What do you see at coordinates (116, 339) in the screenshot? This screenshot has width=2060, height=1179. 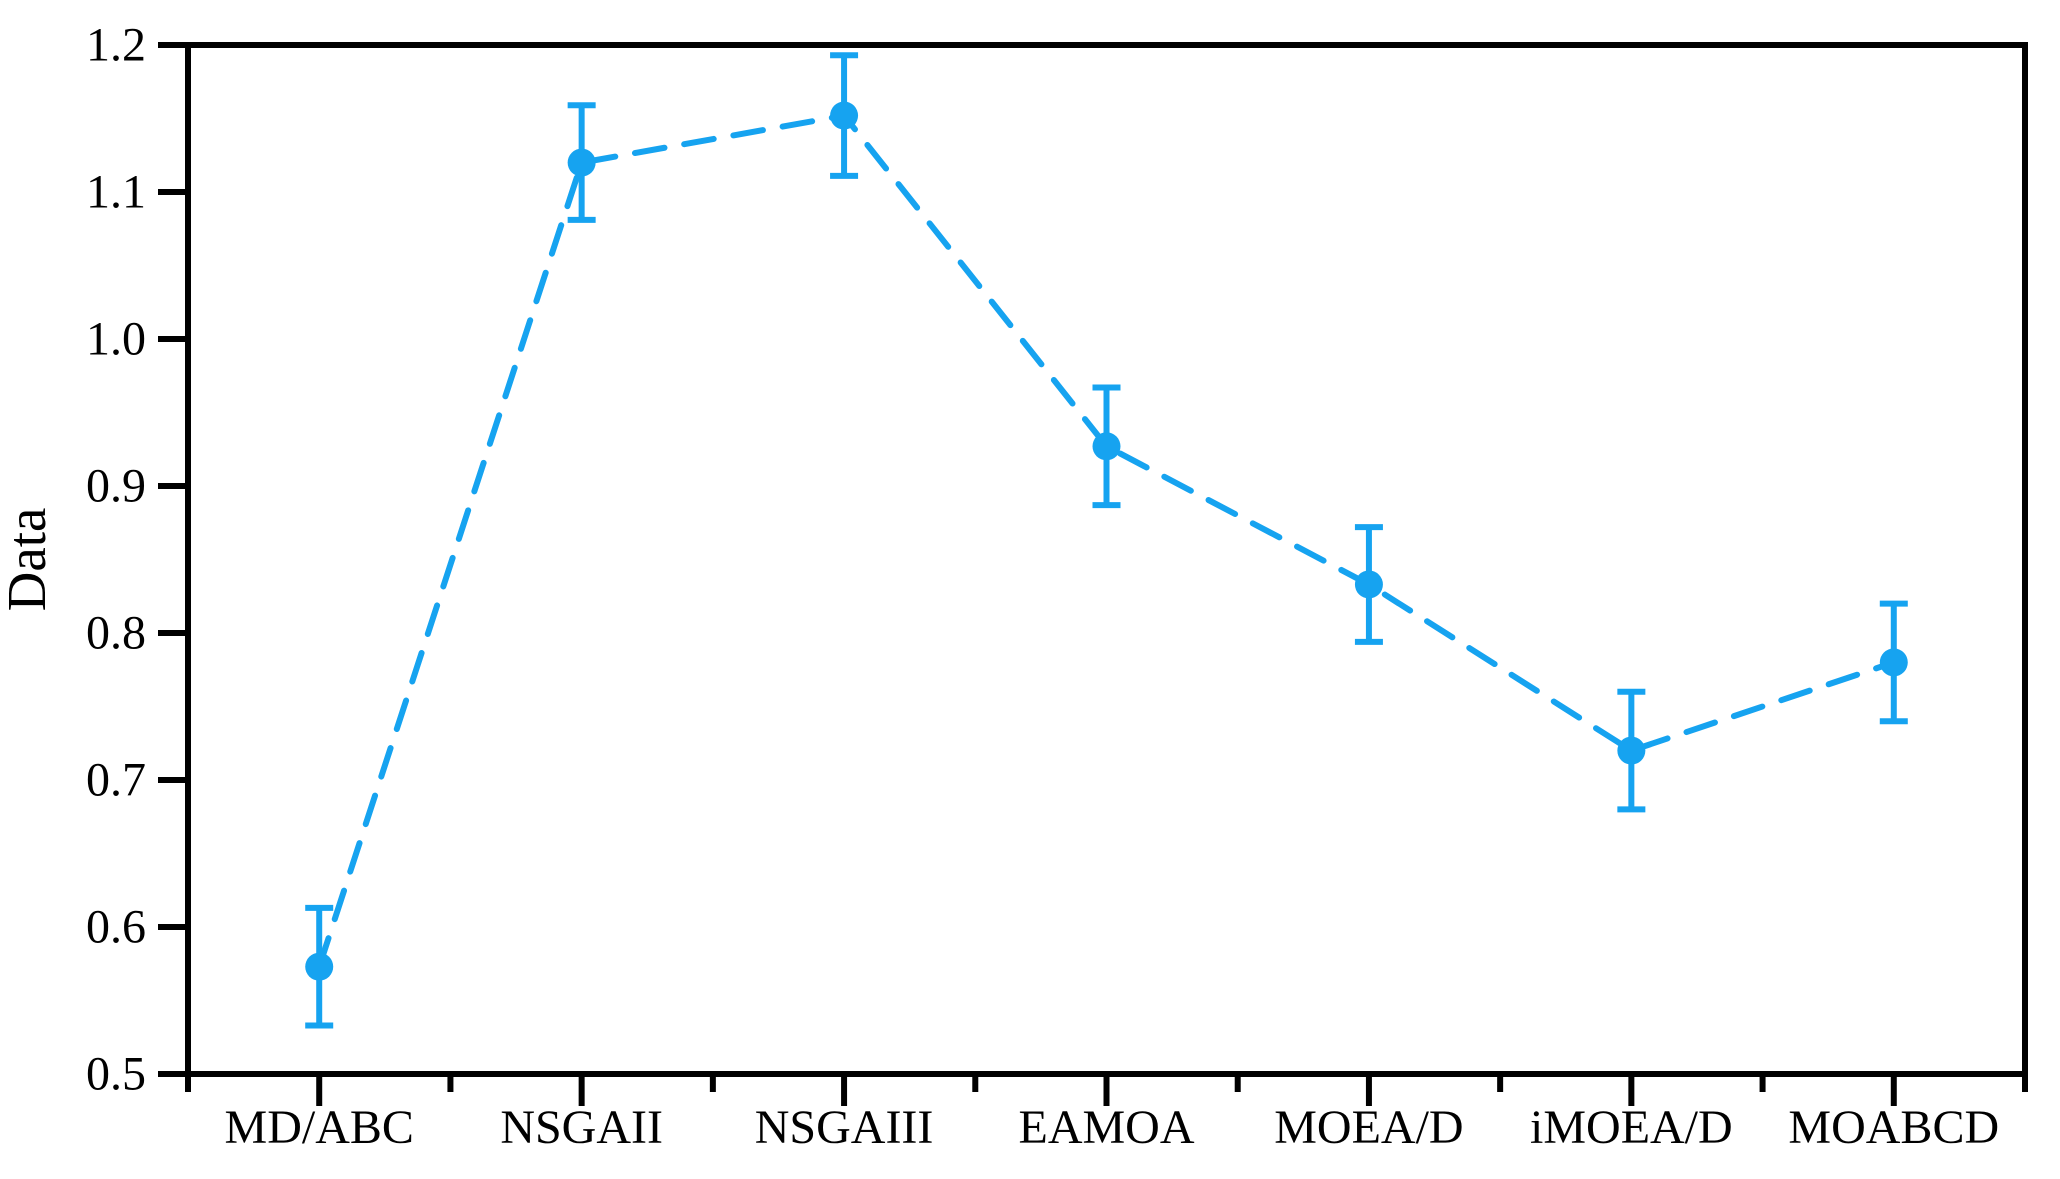 I see `y-tick-label: 1.0` at bounding box center [116, 339].